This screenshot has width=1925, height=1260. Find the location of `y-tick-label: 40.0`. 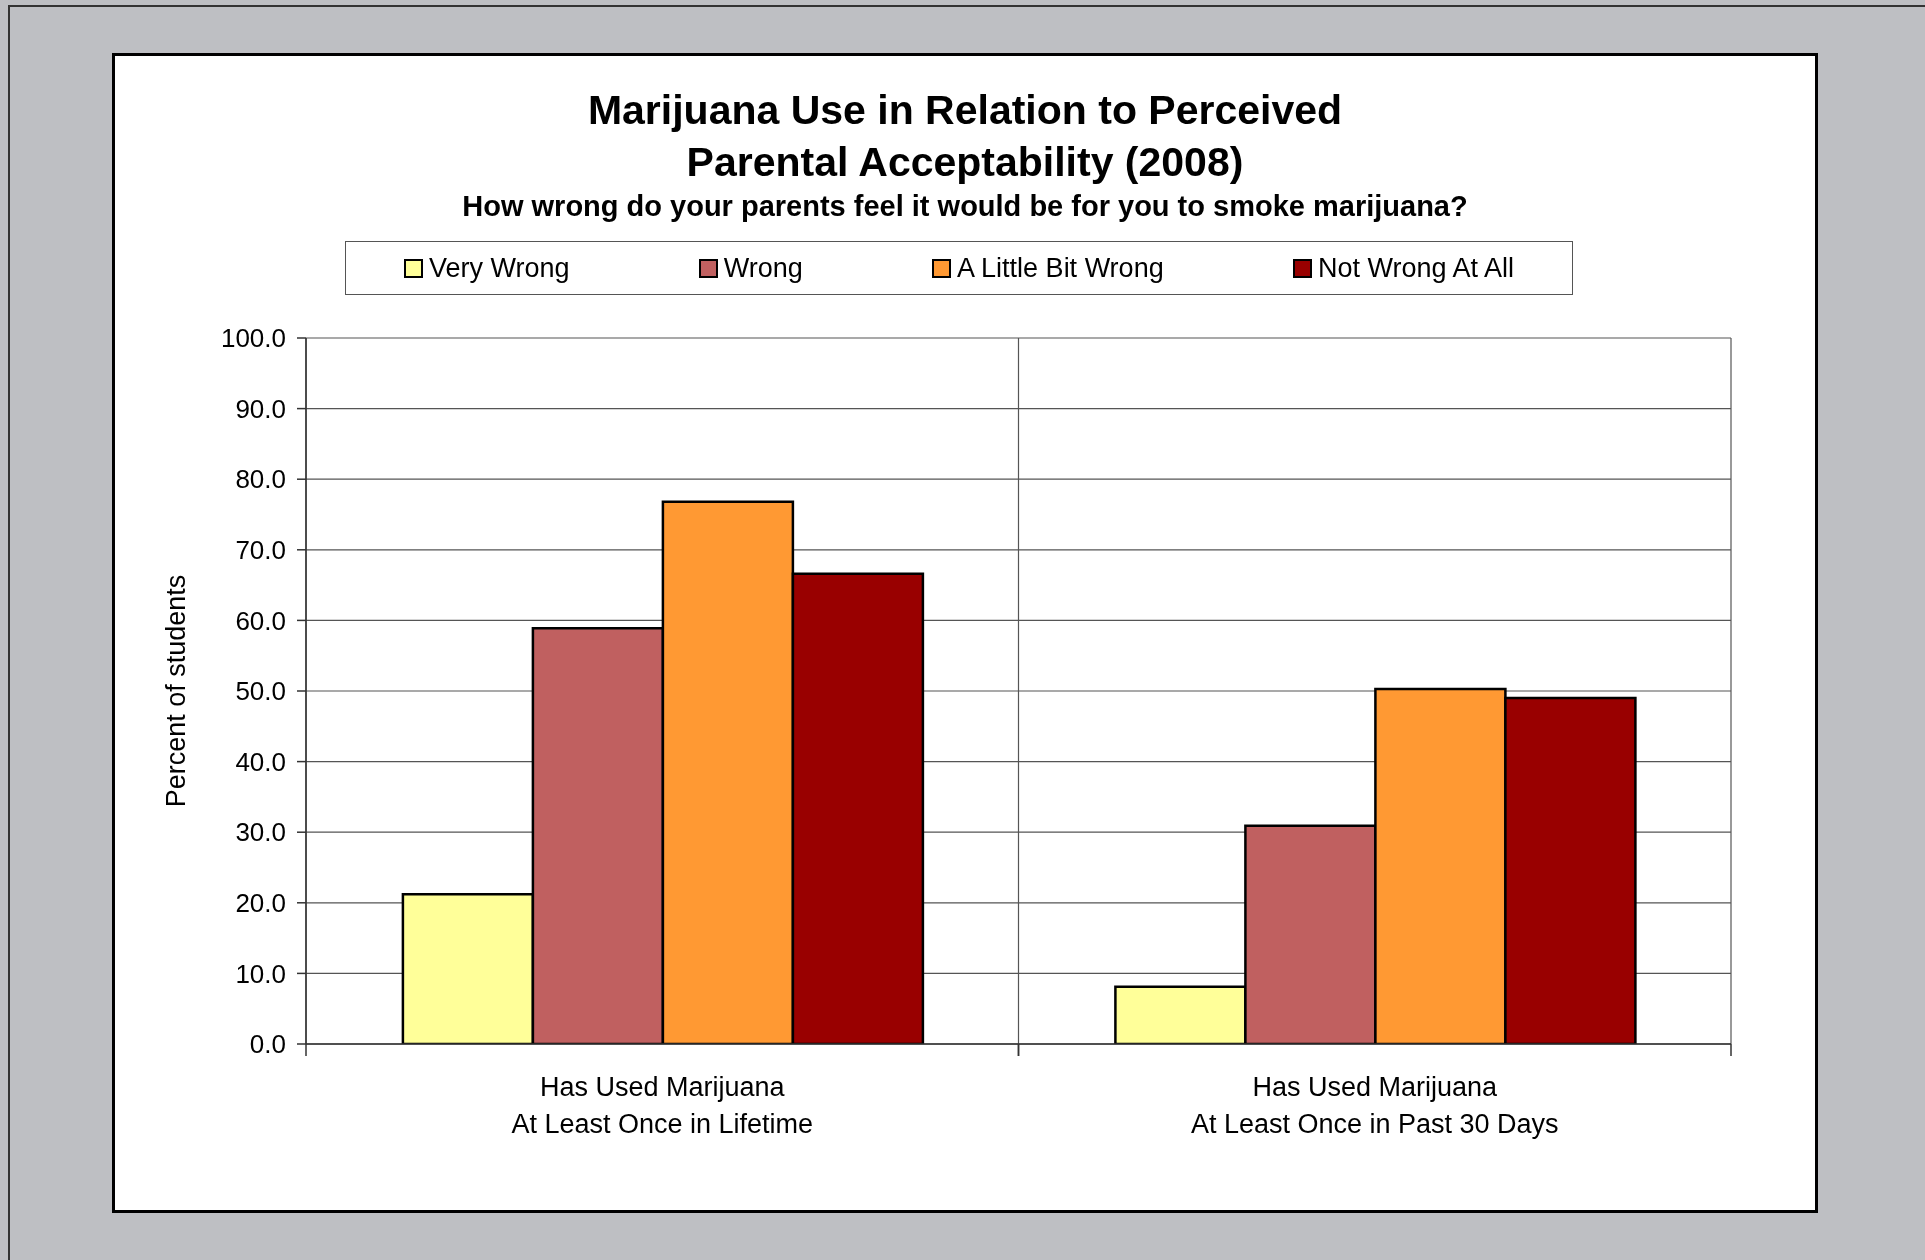

y-tick-label: 40.0 is located at coordinates (260, 761).